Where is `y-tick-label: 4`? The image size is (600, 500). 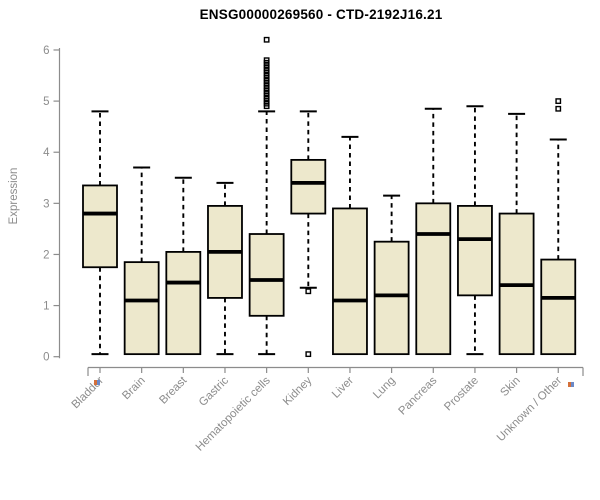
y-tick-label: 4 is located at coordinates (46, 153).